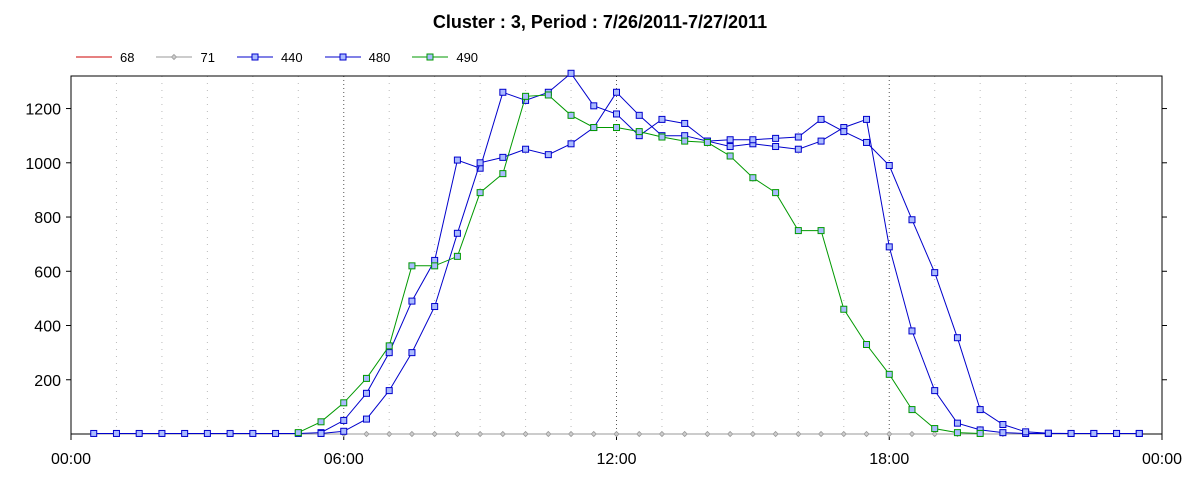  I want to click on legend-item-490: 490, so click(445, 57).